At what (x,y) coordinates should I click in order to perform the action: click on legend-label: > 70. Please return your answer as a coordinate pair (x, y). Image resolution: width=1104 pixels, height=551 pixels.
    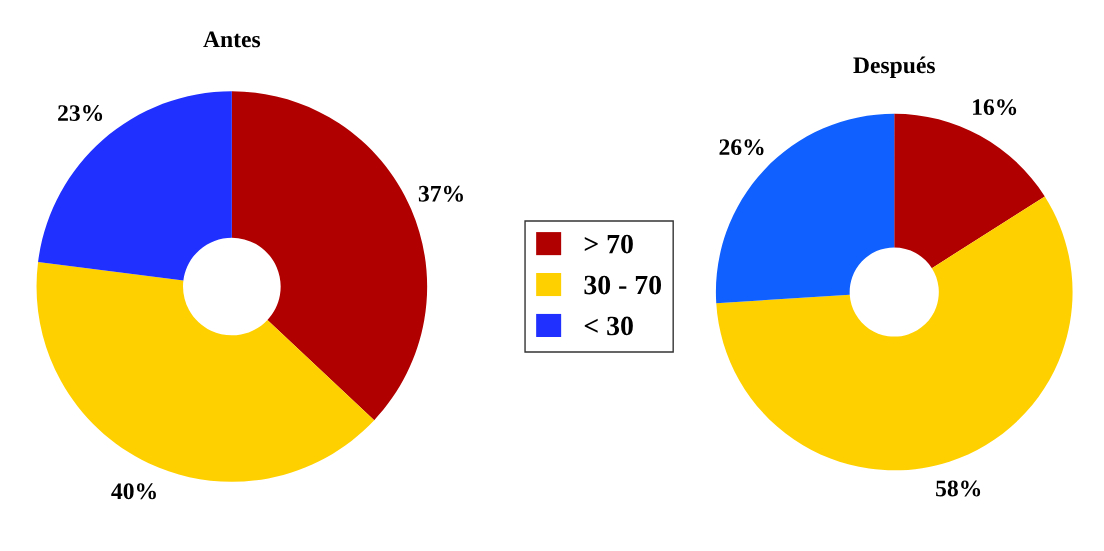
    Looking at the image, I should click on (608, 244).